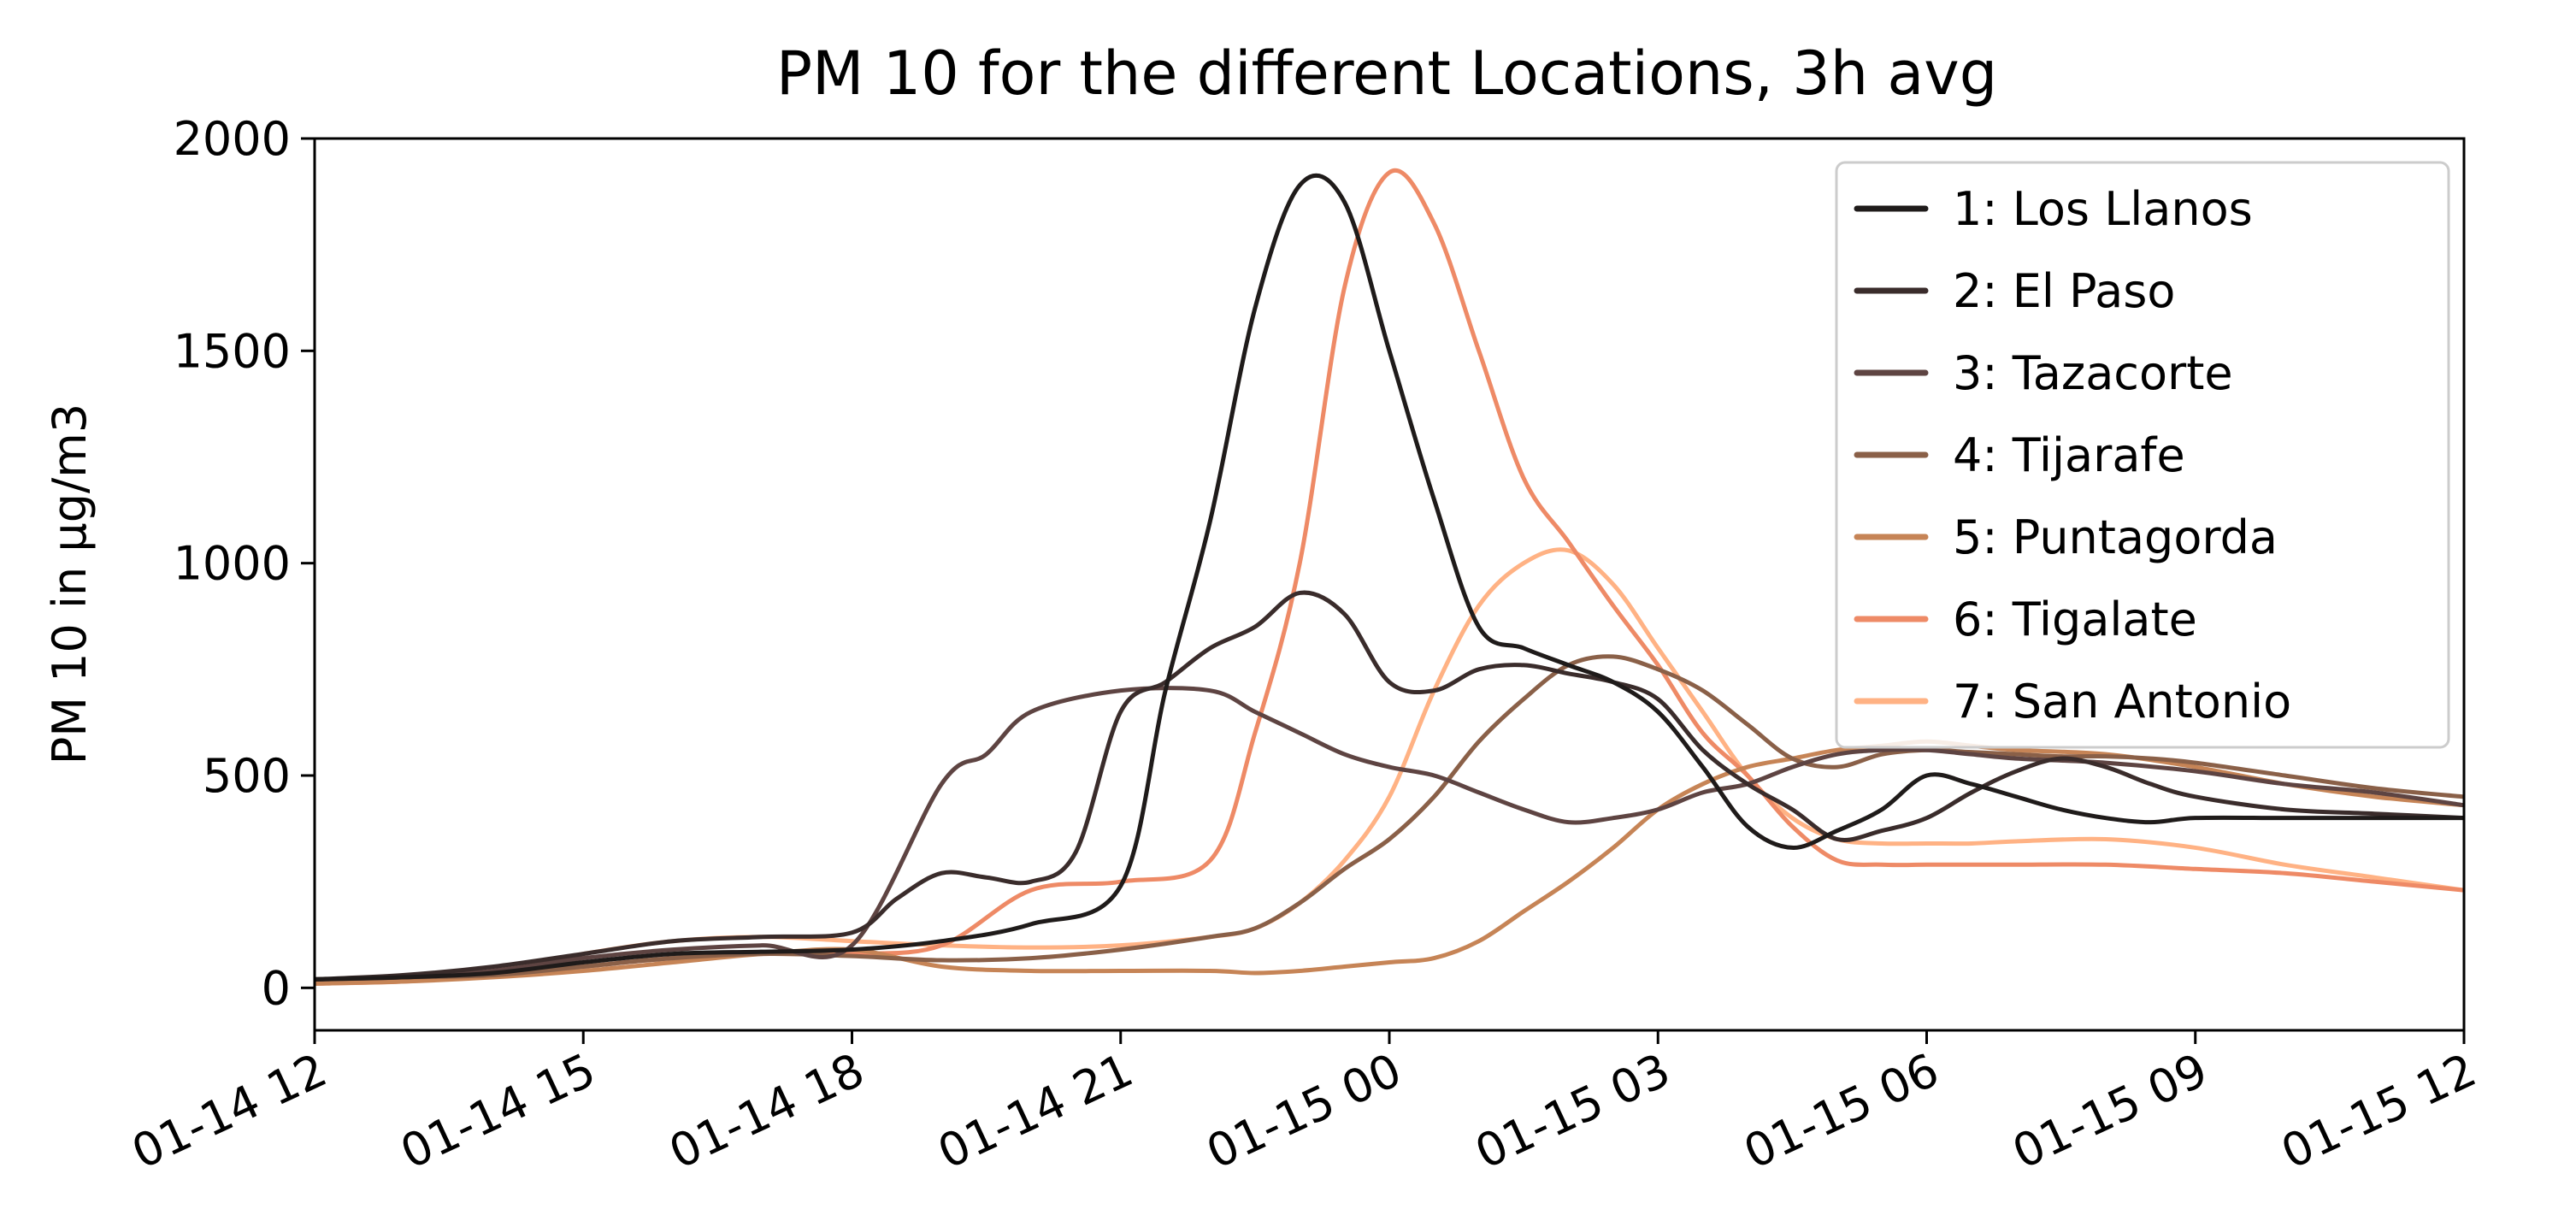 The height and width of the screenshot is (1215, 2576). What do you see at coordinates (2115, 537) in the screenshot?
I see `legend-label: 5: Puntagorda` at bounding box center [2115, 537].